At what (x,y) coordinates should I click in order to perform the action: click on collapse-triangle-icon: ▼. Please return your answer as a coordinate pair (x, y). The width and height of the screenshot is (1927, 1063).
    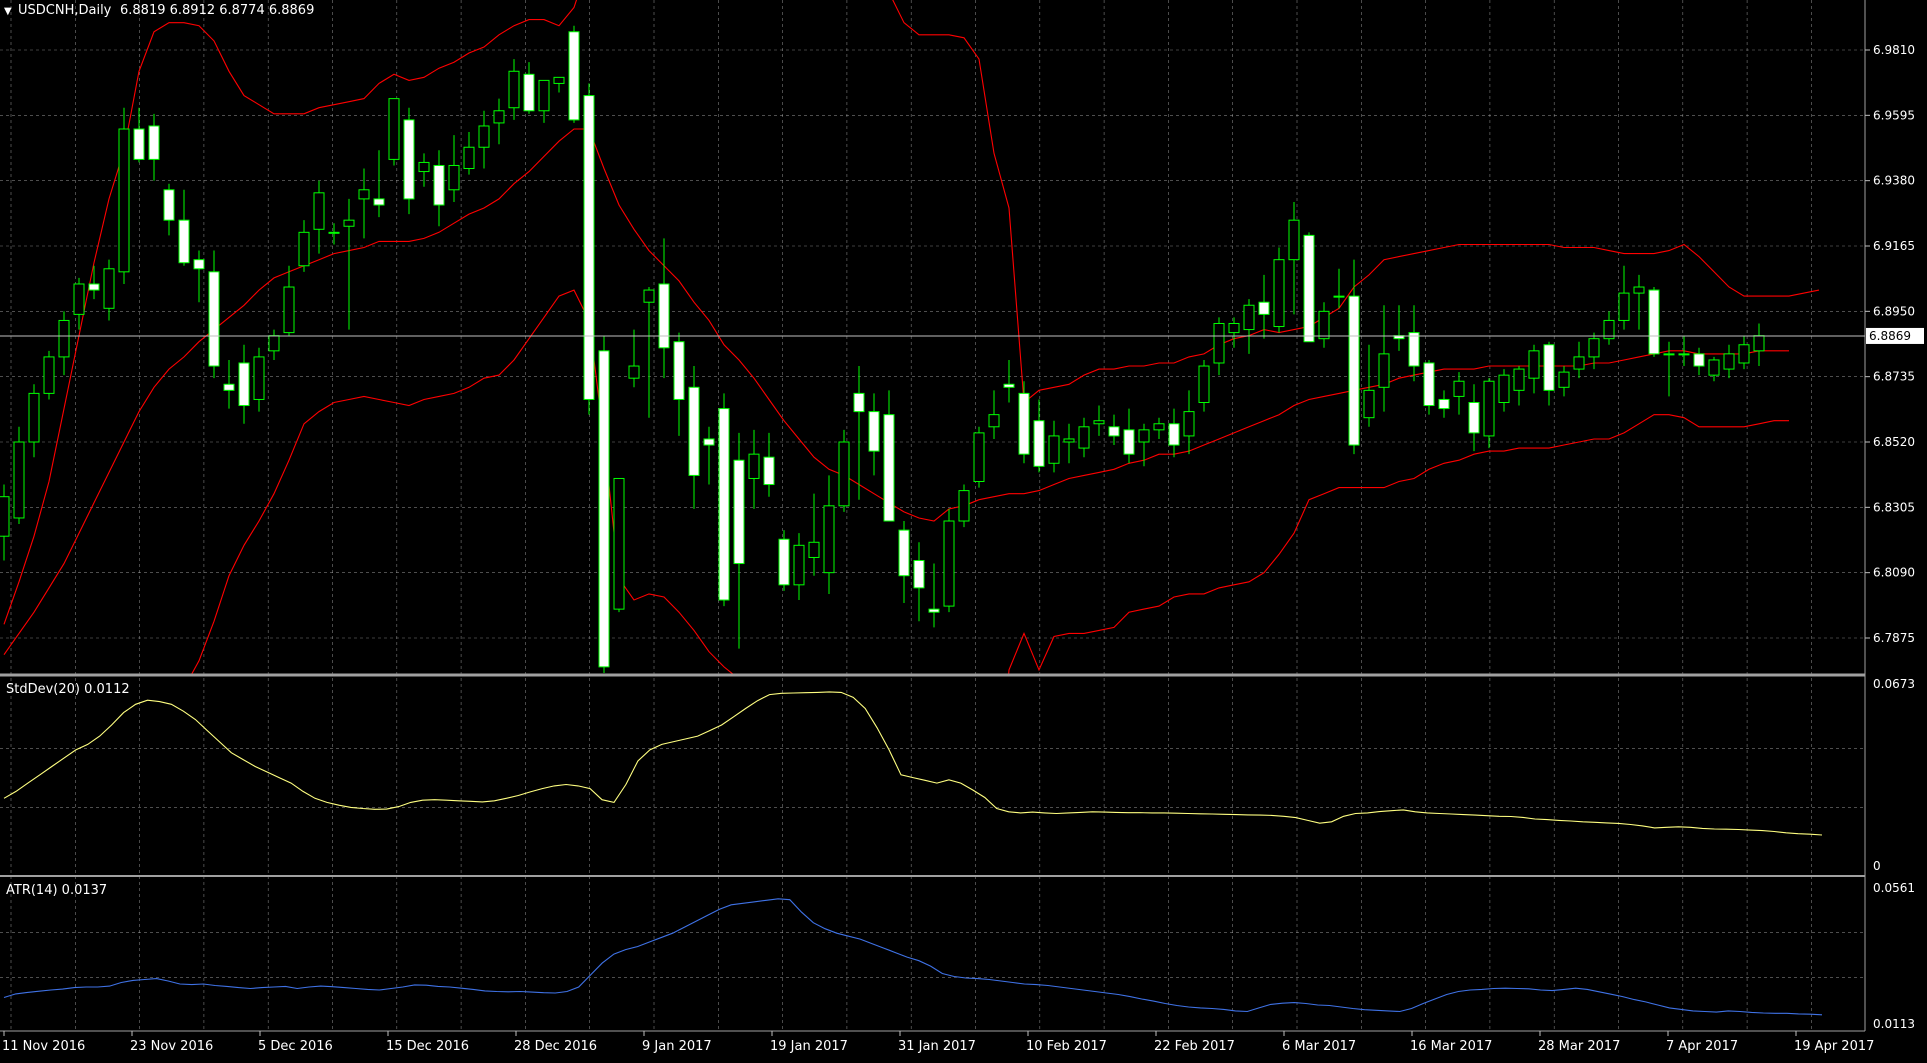
    Looking at the image, I should click on (8, 11).